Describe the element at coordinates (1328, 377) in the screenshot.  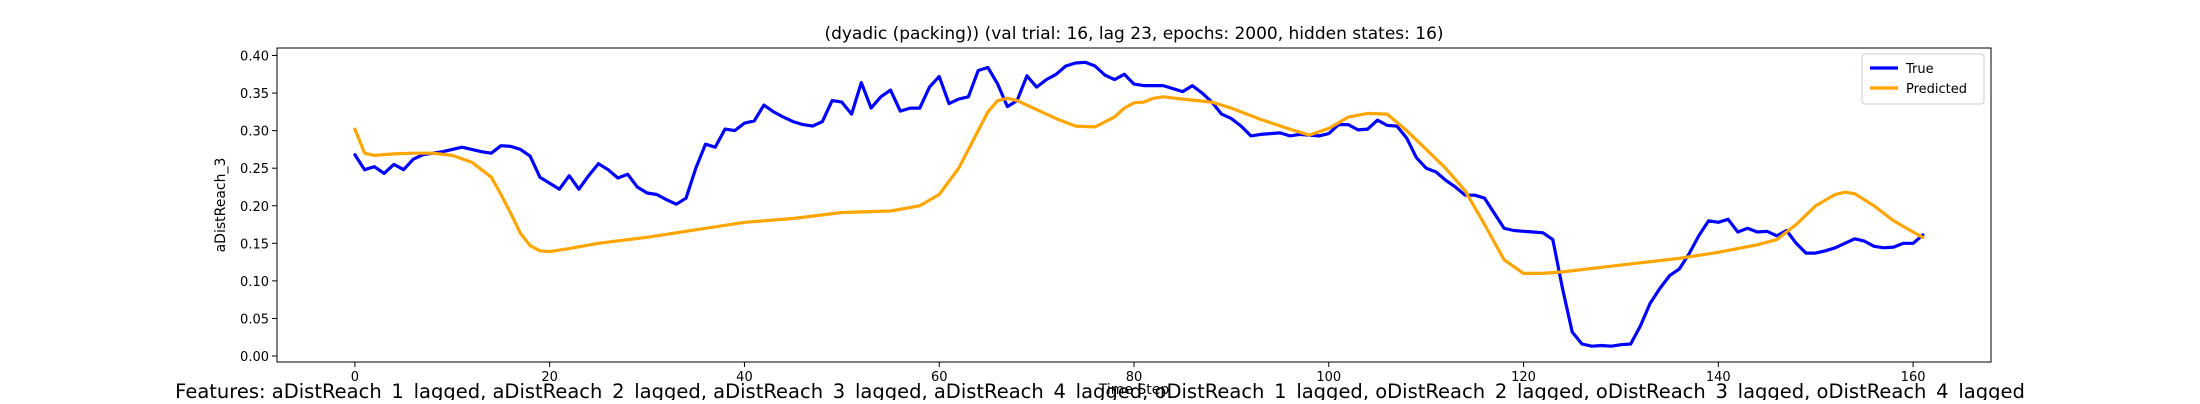
I see `x-tick-label: 100` at that location.